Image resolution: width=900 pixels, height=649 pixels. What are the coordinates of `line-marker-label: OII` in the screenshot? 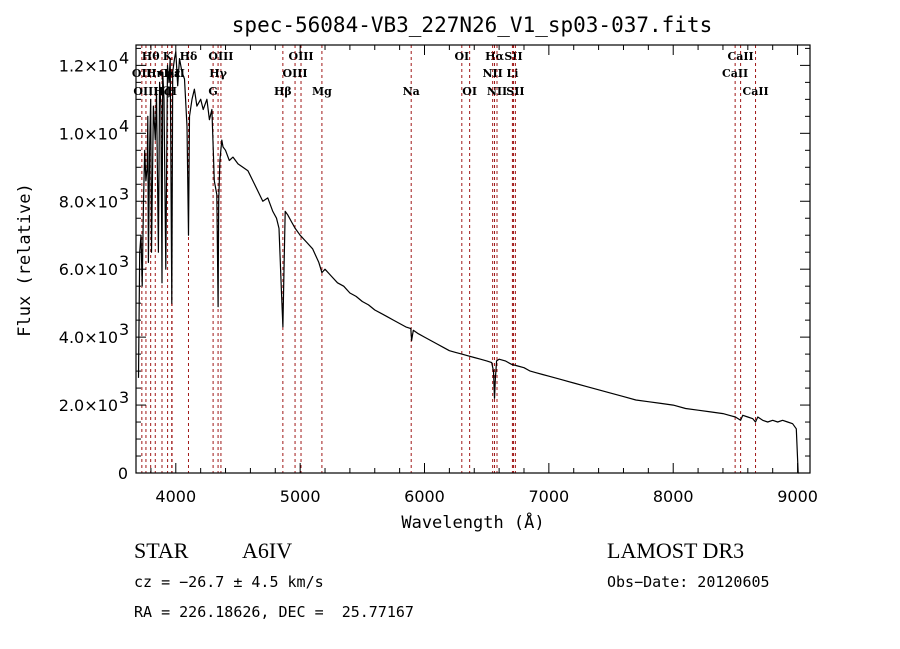 It's located at (142, 73).